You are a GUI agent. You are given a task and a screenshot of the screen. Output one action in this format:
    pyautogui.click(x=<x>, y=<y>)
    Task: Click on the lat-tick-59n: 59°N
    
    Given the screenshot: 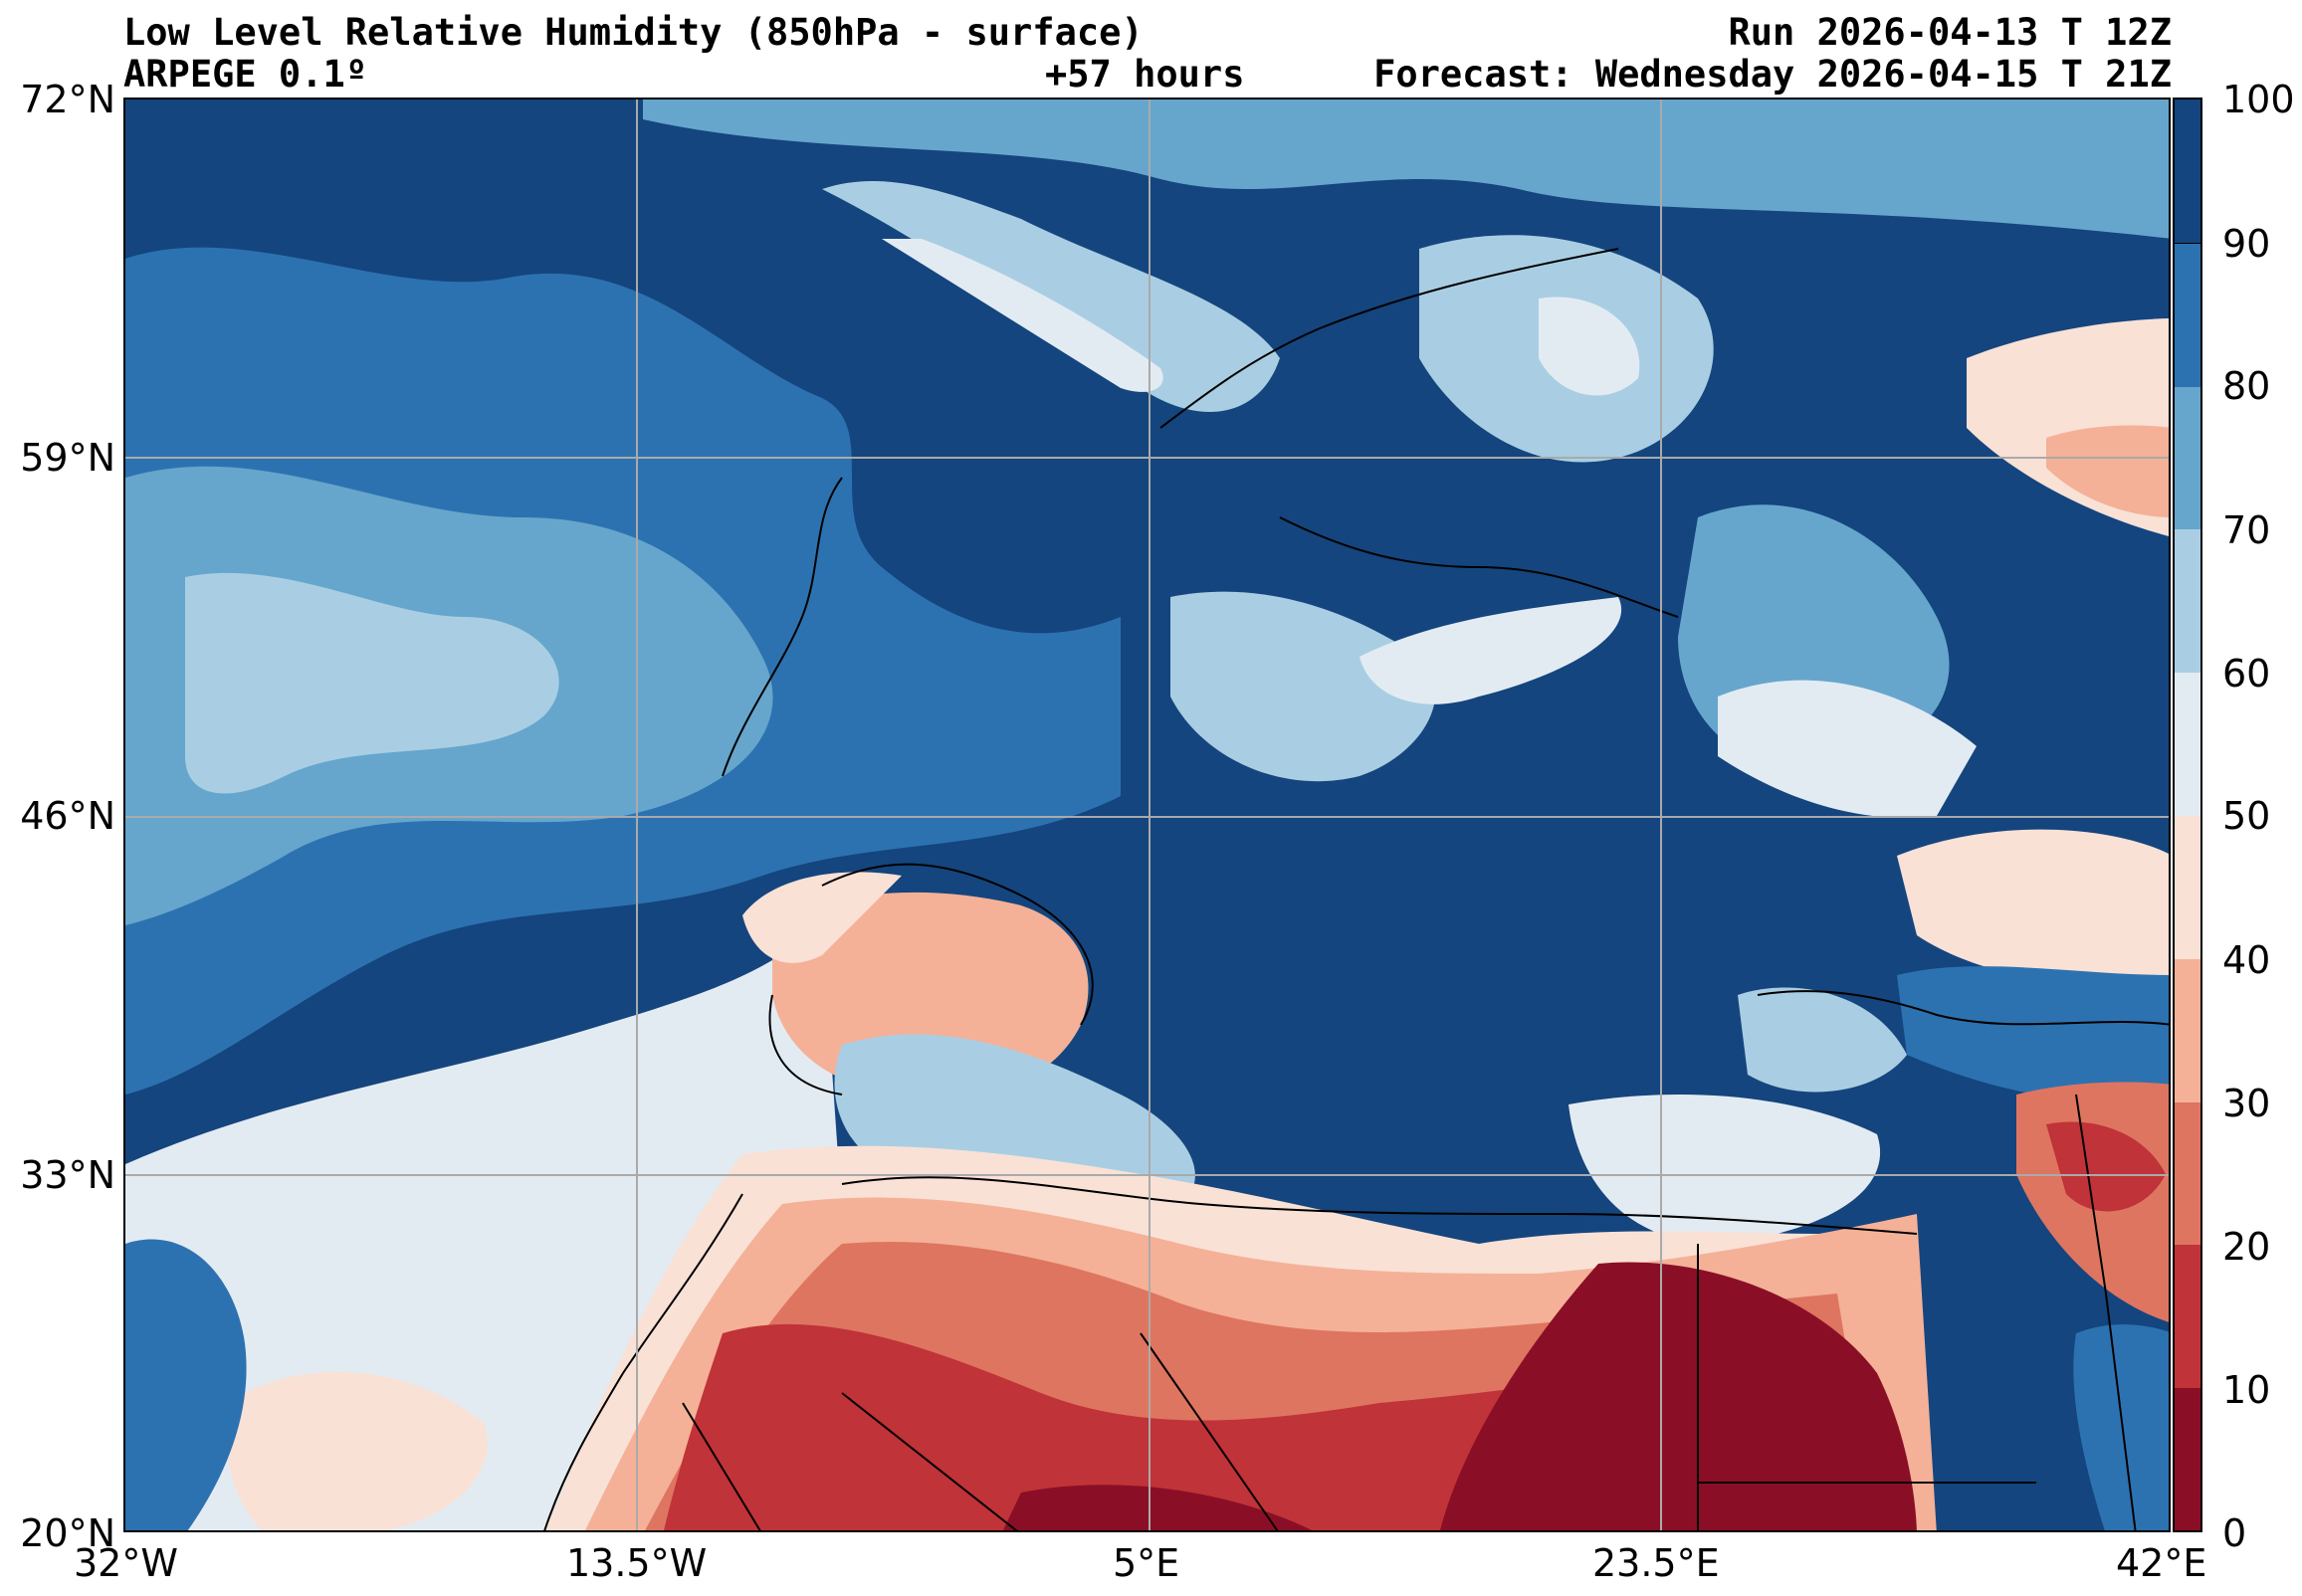 What is the action you would take?
    pyautogui.click(x=67, y=458)
    